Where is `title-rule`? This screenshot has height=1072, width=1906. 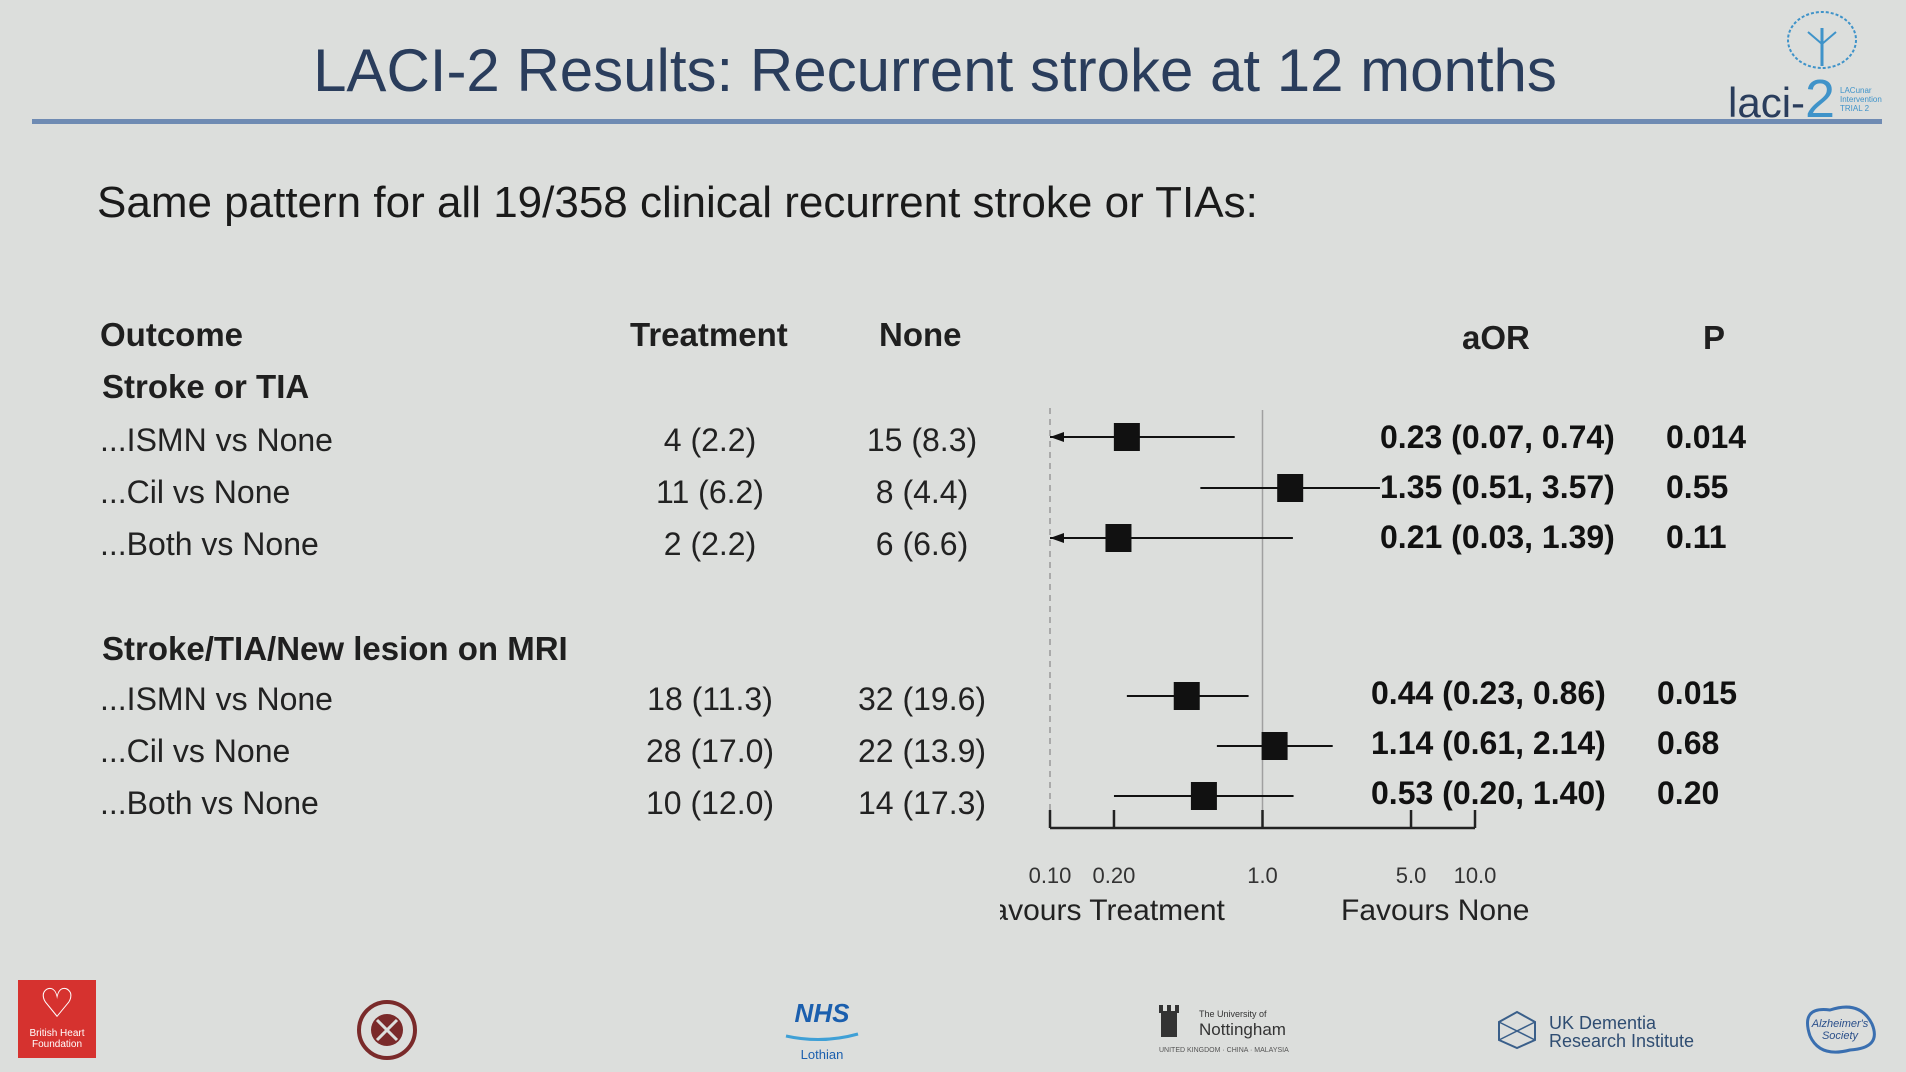 title-rule is located at coordinates (957, 121).